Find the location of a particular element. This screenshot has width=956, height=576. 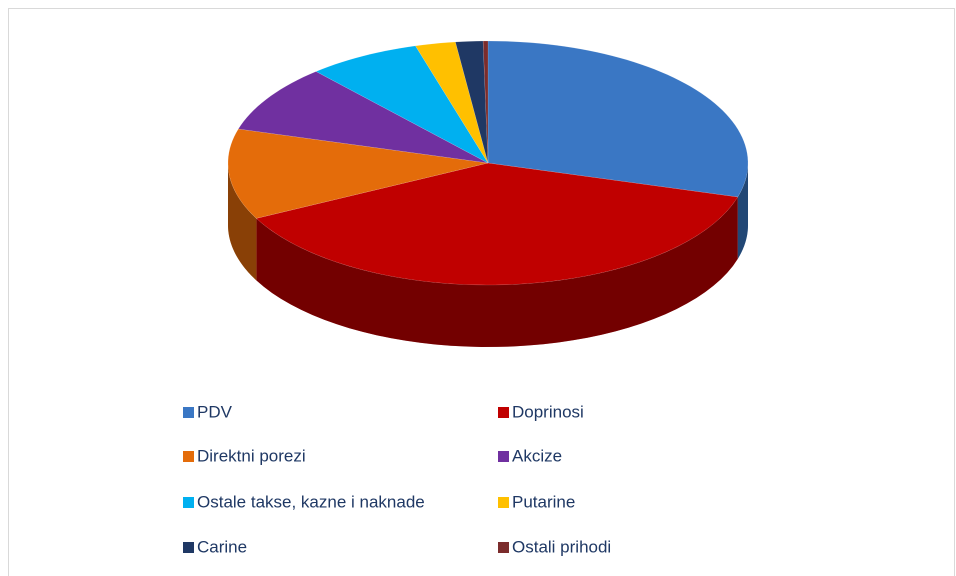

legend-label: Carine is located at coordinates (222, 546).